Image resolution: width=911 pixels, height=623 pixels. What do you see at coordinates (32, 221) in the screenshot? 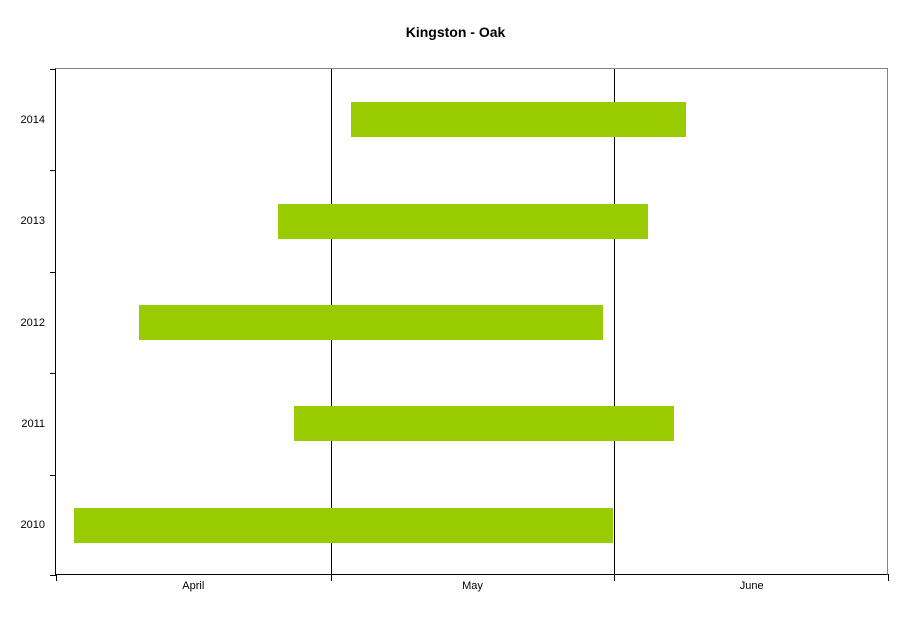
I see `y-axis-year-label: 2013` at bounding box center [32, 221].